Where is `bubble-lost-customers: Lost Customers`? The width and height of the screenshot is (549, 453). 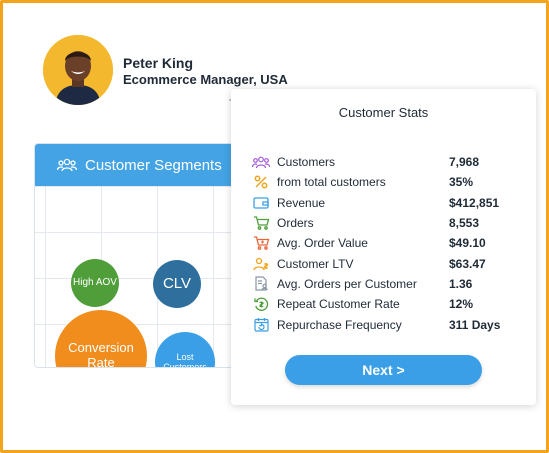 bubble-lost-customers: Lost Customers is located at coordinates (185, 349).